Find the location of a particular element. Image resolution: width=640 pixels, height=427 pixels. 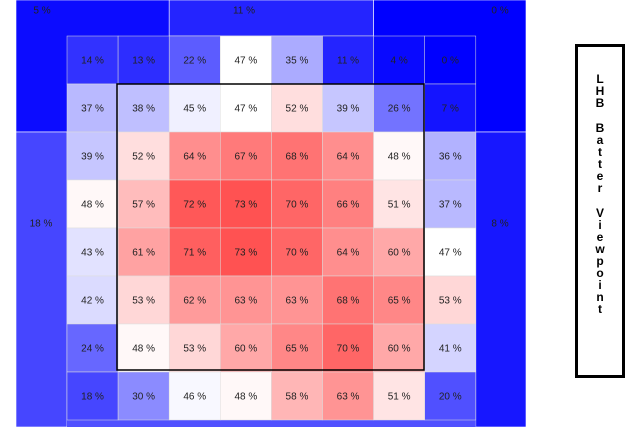

viewpoint-letter: B is located at coordinates (600, 103).